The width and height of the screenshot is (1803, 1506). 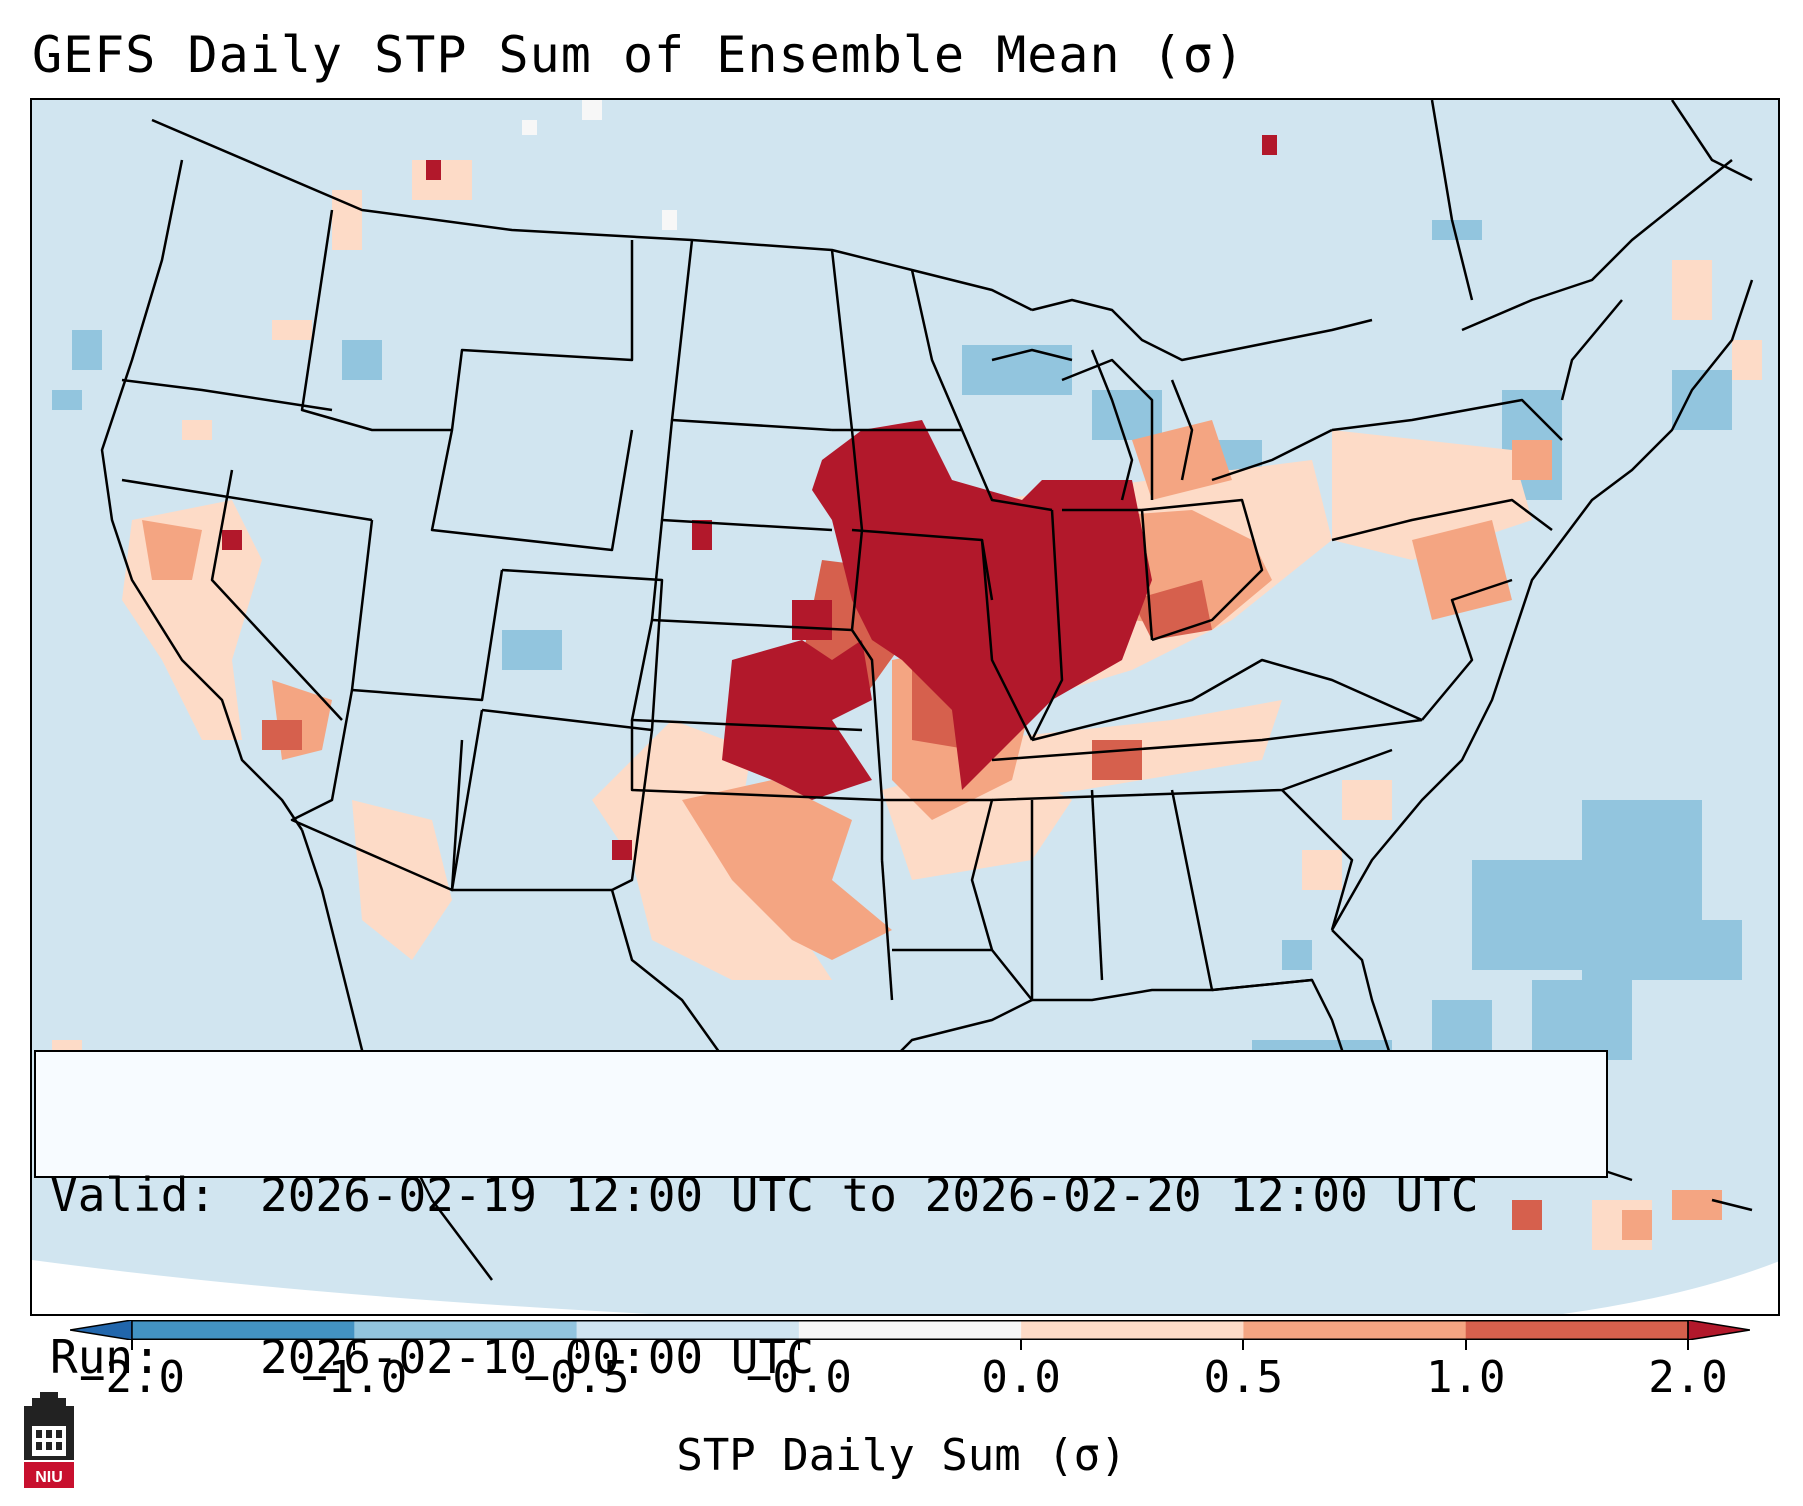 I want to click on colorbar, so click(x=910, y=1330).